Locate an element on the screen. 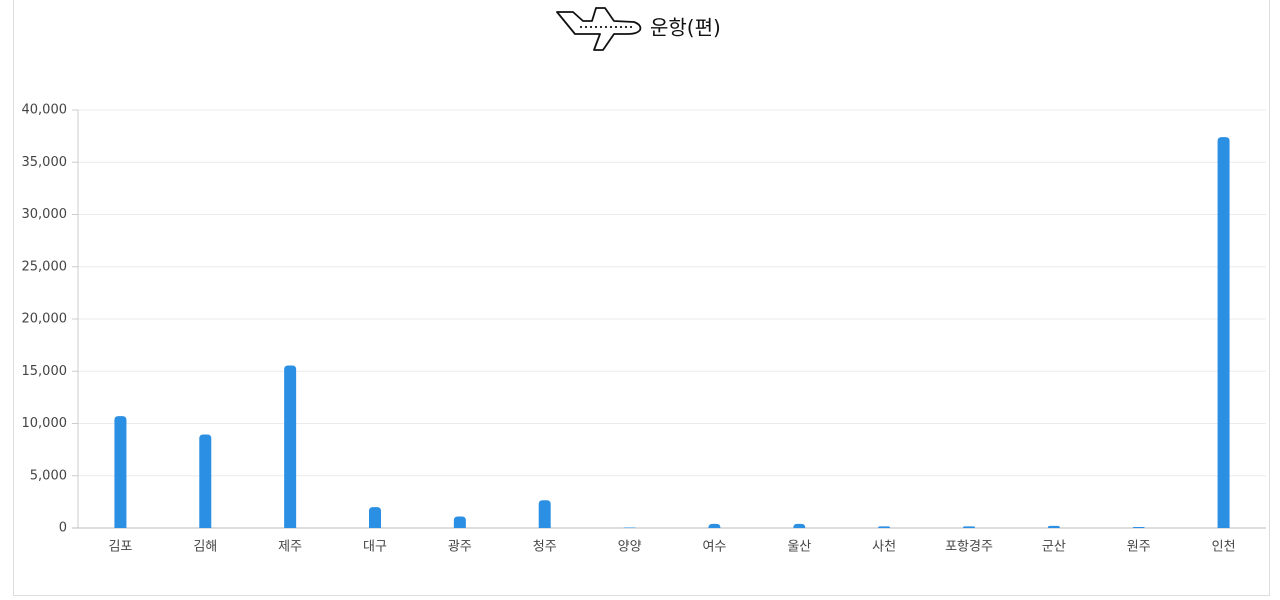  x-tick-label: 제주 is located at coordinates (290, 547).